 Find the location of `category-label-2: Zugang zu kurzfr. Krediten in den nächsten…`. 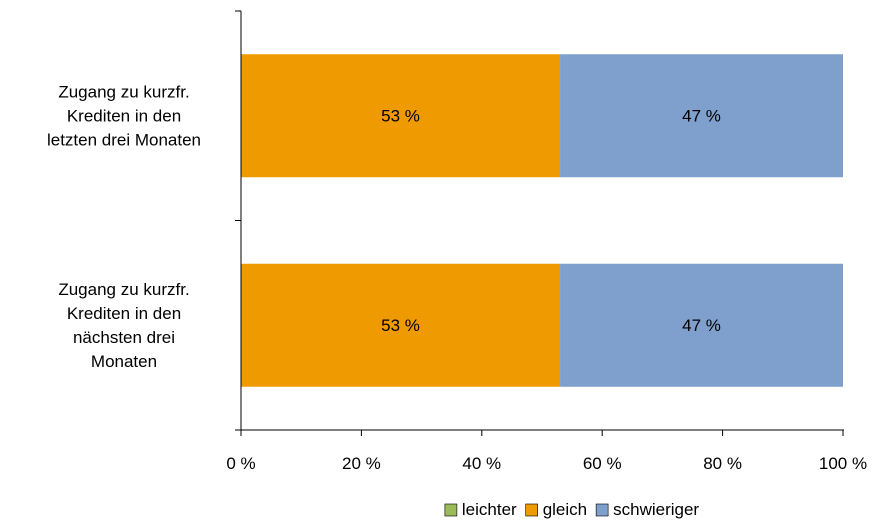

category-label-2: Zugang zu kurzfr. Krediten in den nächsten… is located at coordinates (123, 325).